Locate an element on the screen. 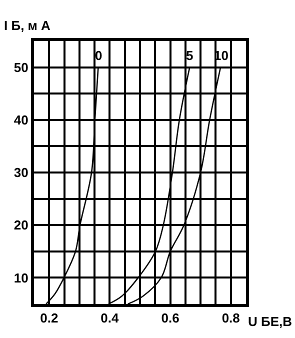 The width and height of the screenshot is (295, 338). y-tick-label: 20 is located at coordinates (21, 225).